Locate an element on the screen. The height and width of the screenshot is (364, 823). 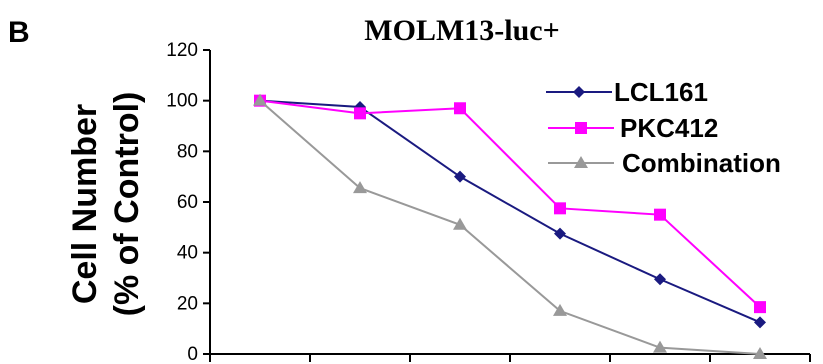
y-tick-label: 120 is located at coordinates (182, 50).